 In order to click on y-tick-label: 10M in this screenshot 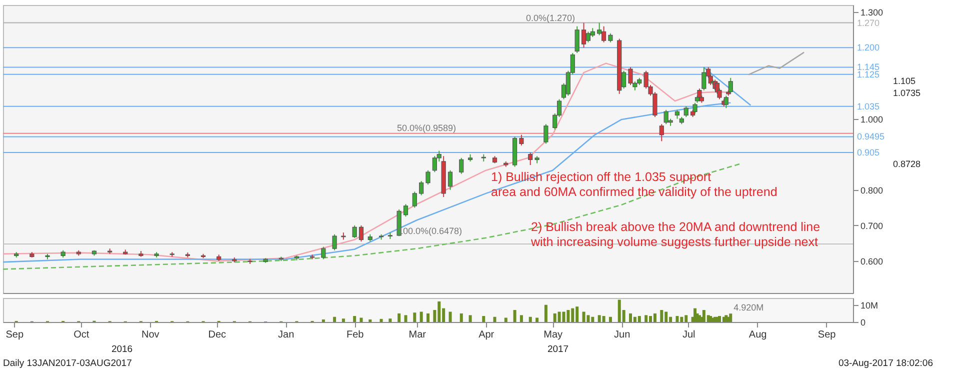, I will do `click(869, 305)`.